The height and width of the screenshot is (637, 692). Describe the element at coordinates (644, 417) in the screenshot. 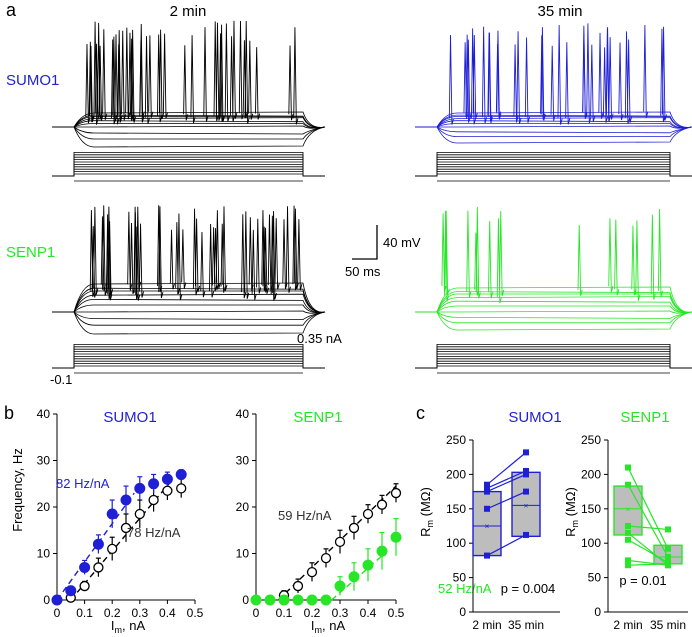

I see `chart-c2-title: SENP1` at that location.